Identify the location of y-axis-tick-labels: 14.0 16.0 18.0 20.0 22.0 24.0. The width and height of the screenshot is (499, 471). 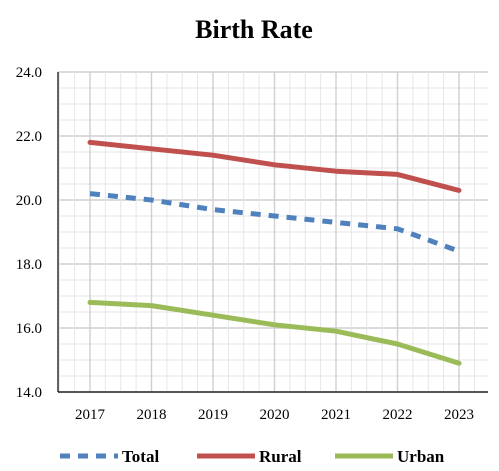
(29, 233).